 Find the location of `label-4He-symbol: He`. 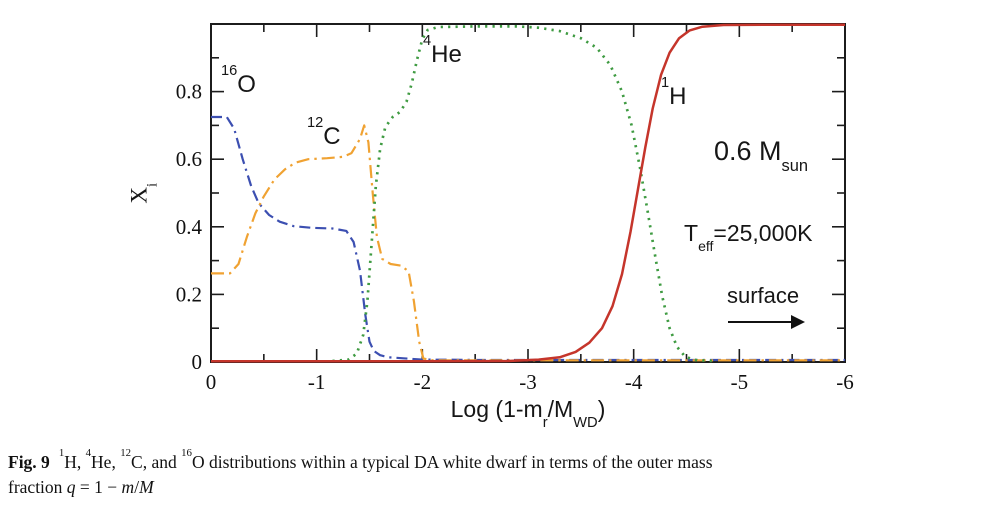

label-4He-symbol: He is located at coordinates (446, 54).